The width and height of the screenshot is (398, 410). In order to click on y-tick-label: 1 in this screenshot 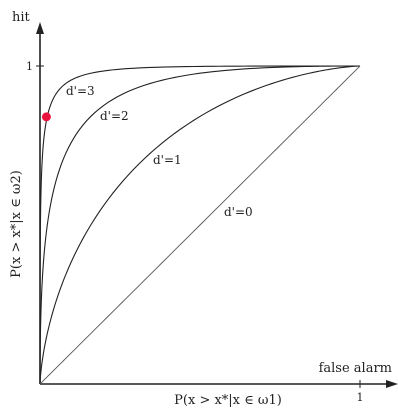, I will do `click(29, 66)`.